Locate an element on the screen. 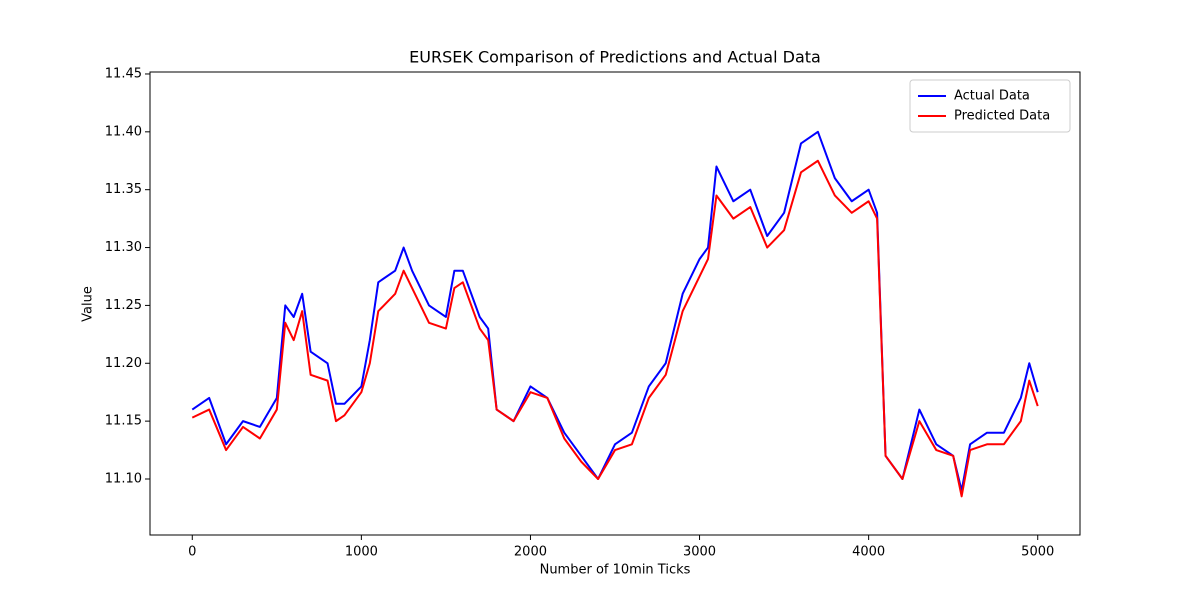 The height and width of the screenshot is (600, 1200). y-tick-label: 11.35 is located at coordinates (123, 189).